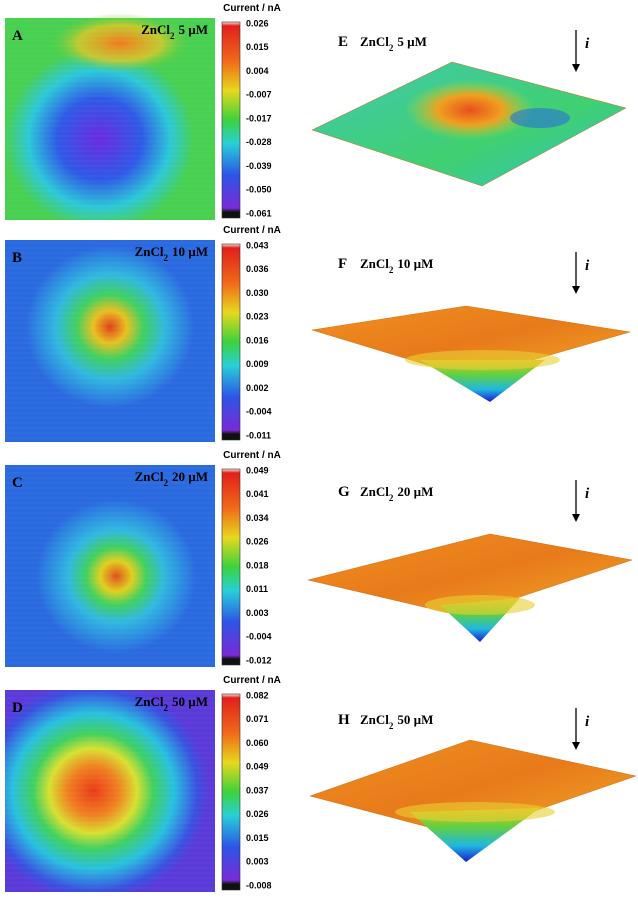 The image size is (638, 904). Describe the element at coordinates (259, 166) in the screenshot. I see `colorbar-tick-label: -0.039` at that location.